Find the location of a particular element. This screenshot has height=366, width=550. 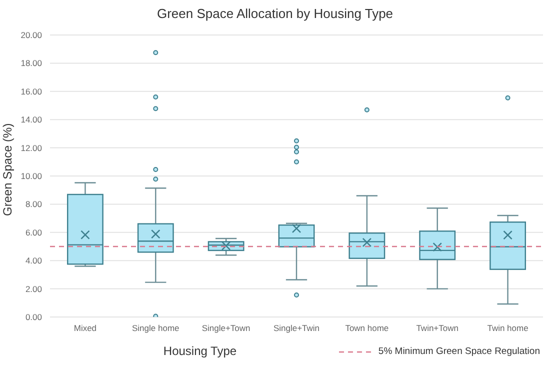

y-tick-label: 12.00 is located at coordinates (31, 147).